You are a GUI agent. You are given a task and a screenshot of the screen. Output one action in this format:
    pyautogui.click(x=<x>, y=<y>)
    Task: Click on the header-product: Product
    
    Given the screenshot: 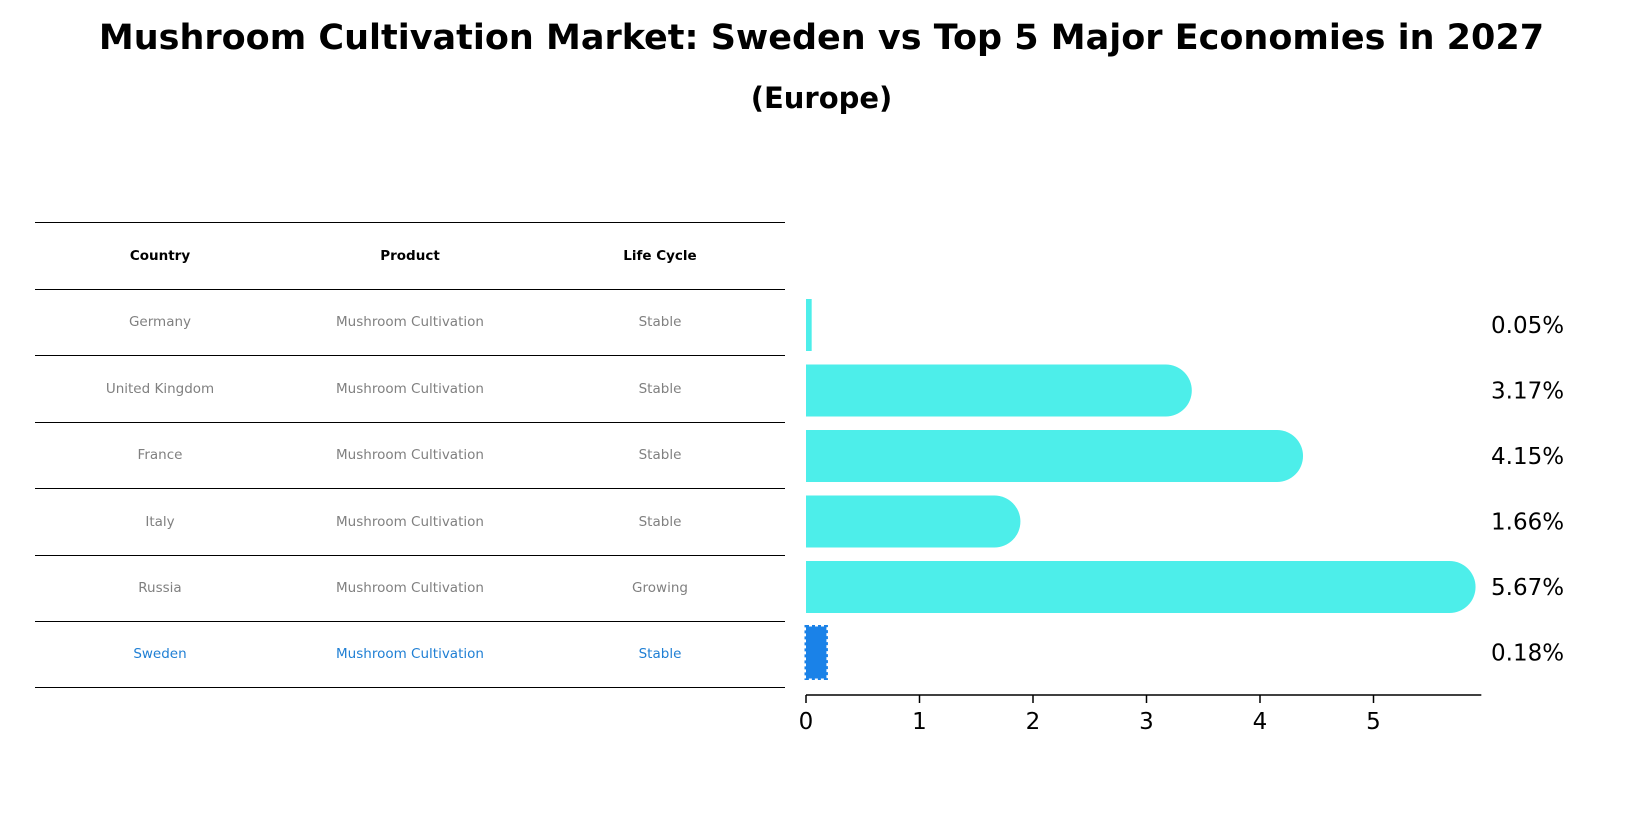 What is the action you would take?
    pyautogui.click(x=410, y=255)
    